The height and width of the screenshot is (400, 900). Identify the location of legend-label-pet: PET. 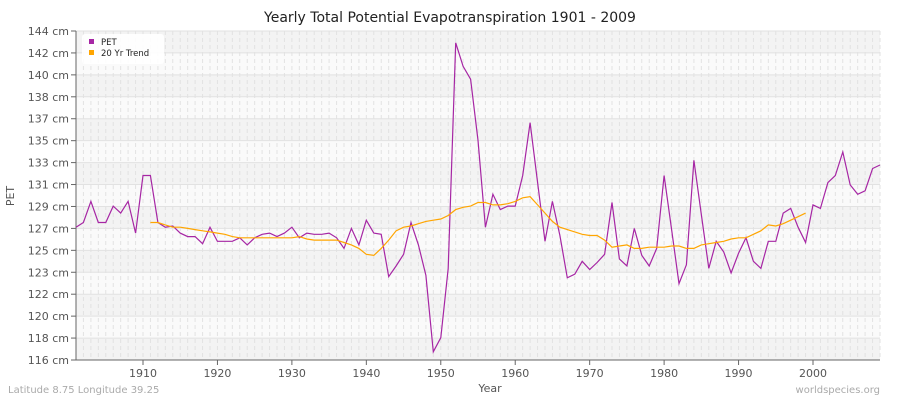
(109, 43).